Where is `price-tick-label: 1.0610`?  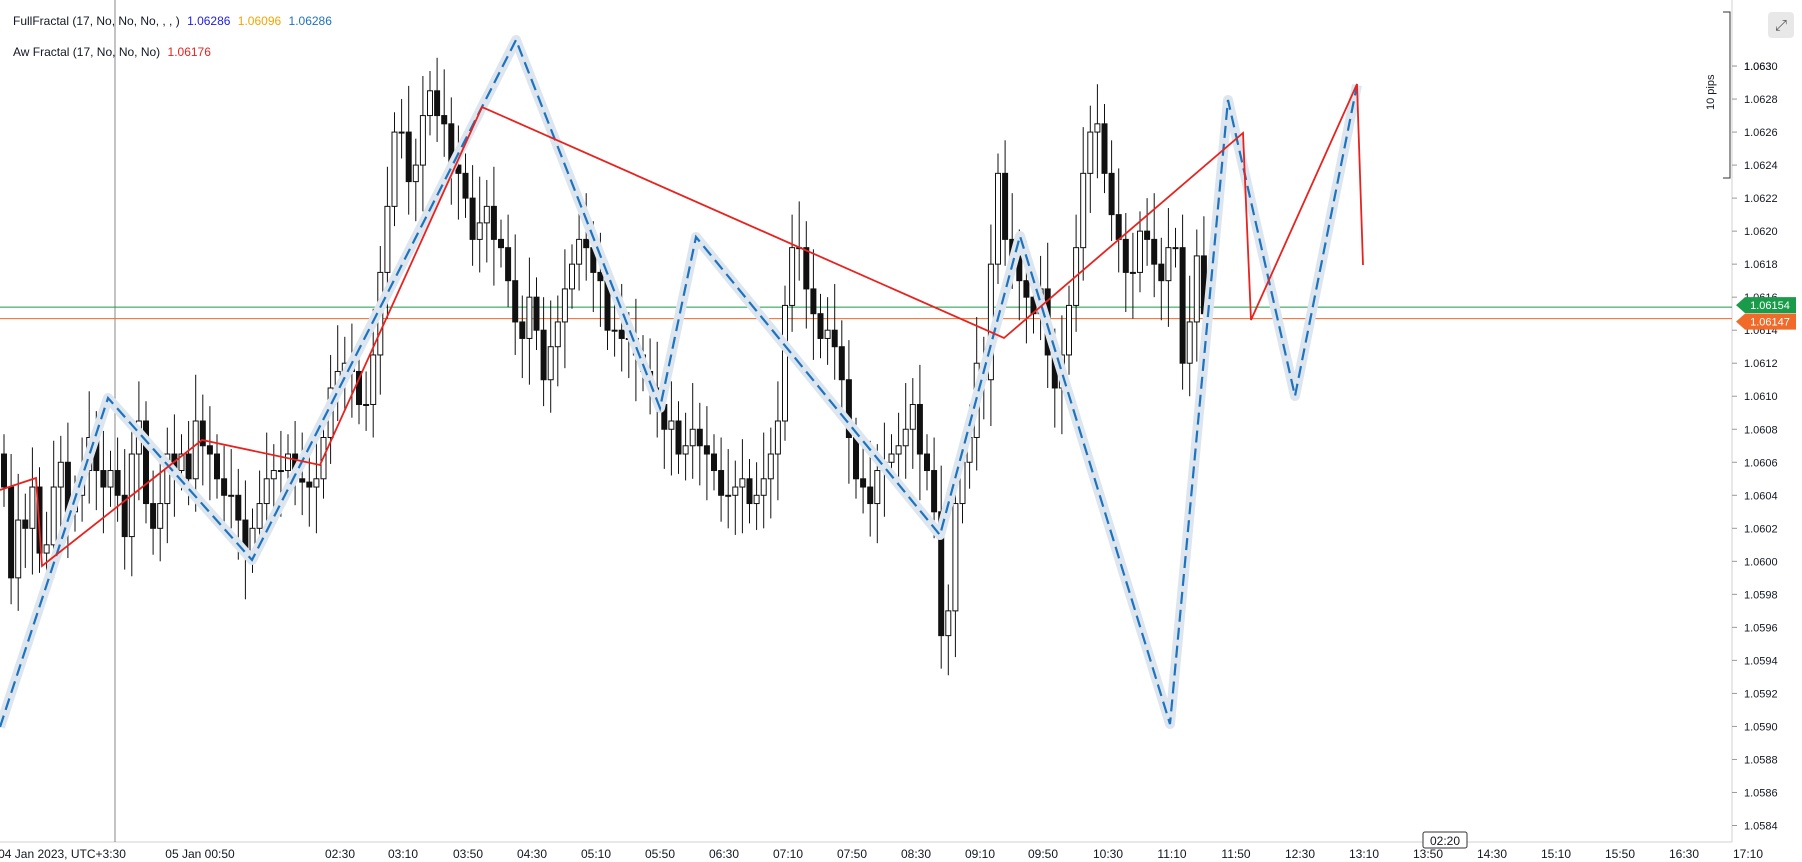 price-tick-label: 1.0610 is located at coordinates (1761, 397).